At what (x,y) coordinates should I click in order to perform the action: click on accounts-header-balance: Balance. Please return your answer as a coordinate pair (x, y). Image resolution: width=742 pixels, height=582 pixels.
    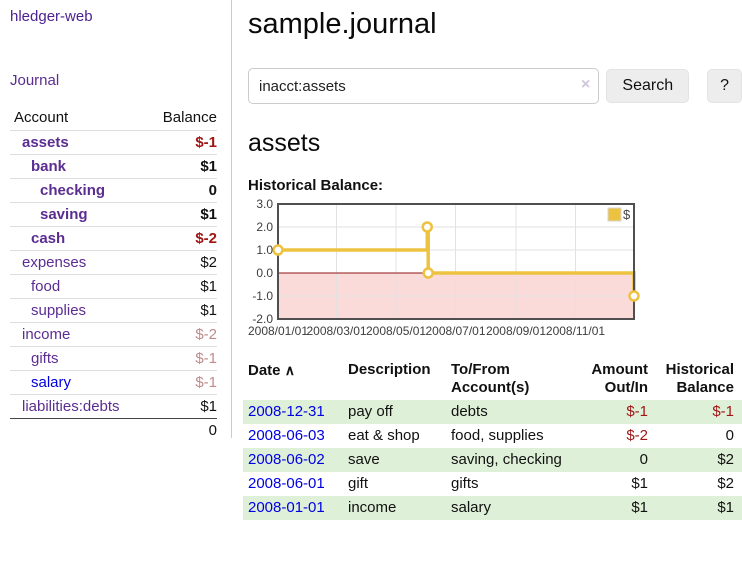
    Looking at the image, I should click on (189, 117).